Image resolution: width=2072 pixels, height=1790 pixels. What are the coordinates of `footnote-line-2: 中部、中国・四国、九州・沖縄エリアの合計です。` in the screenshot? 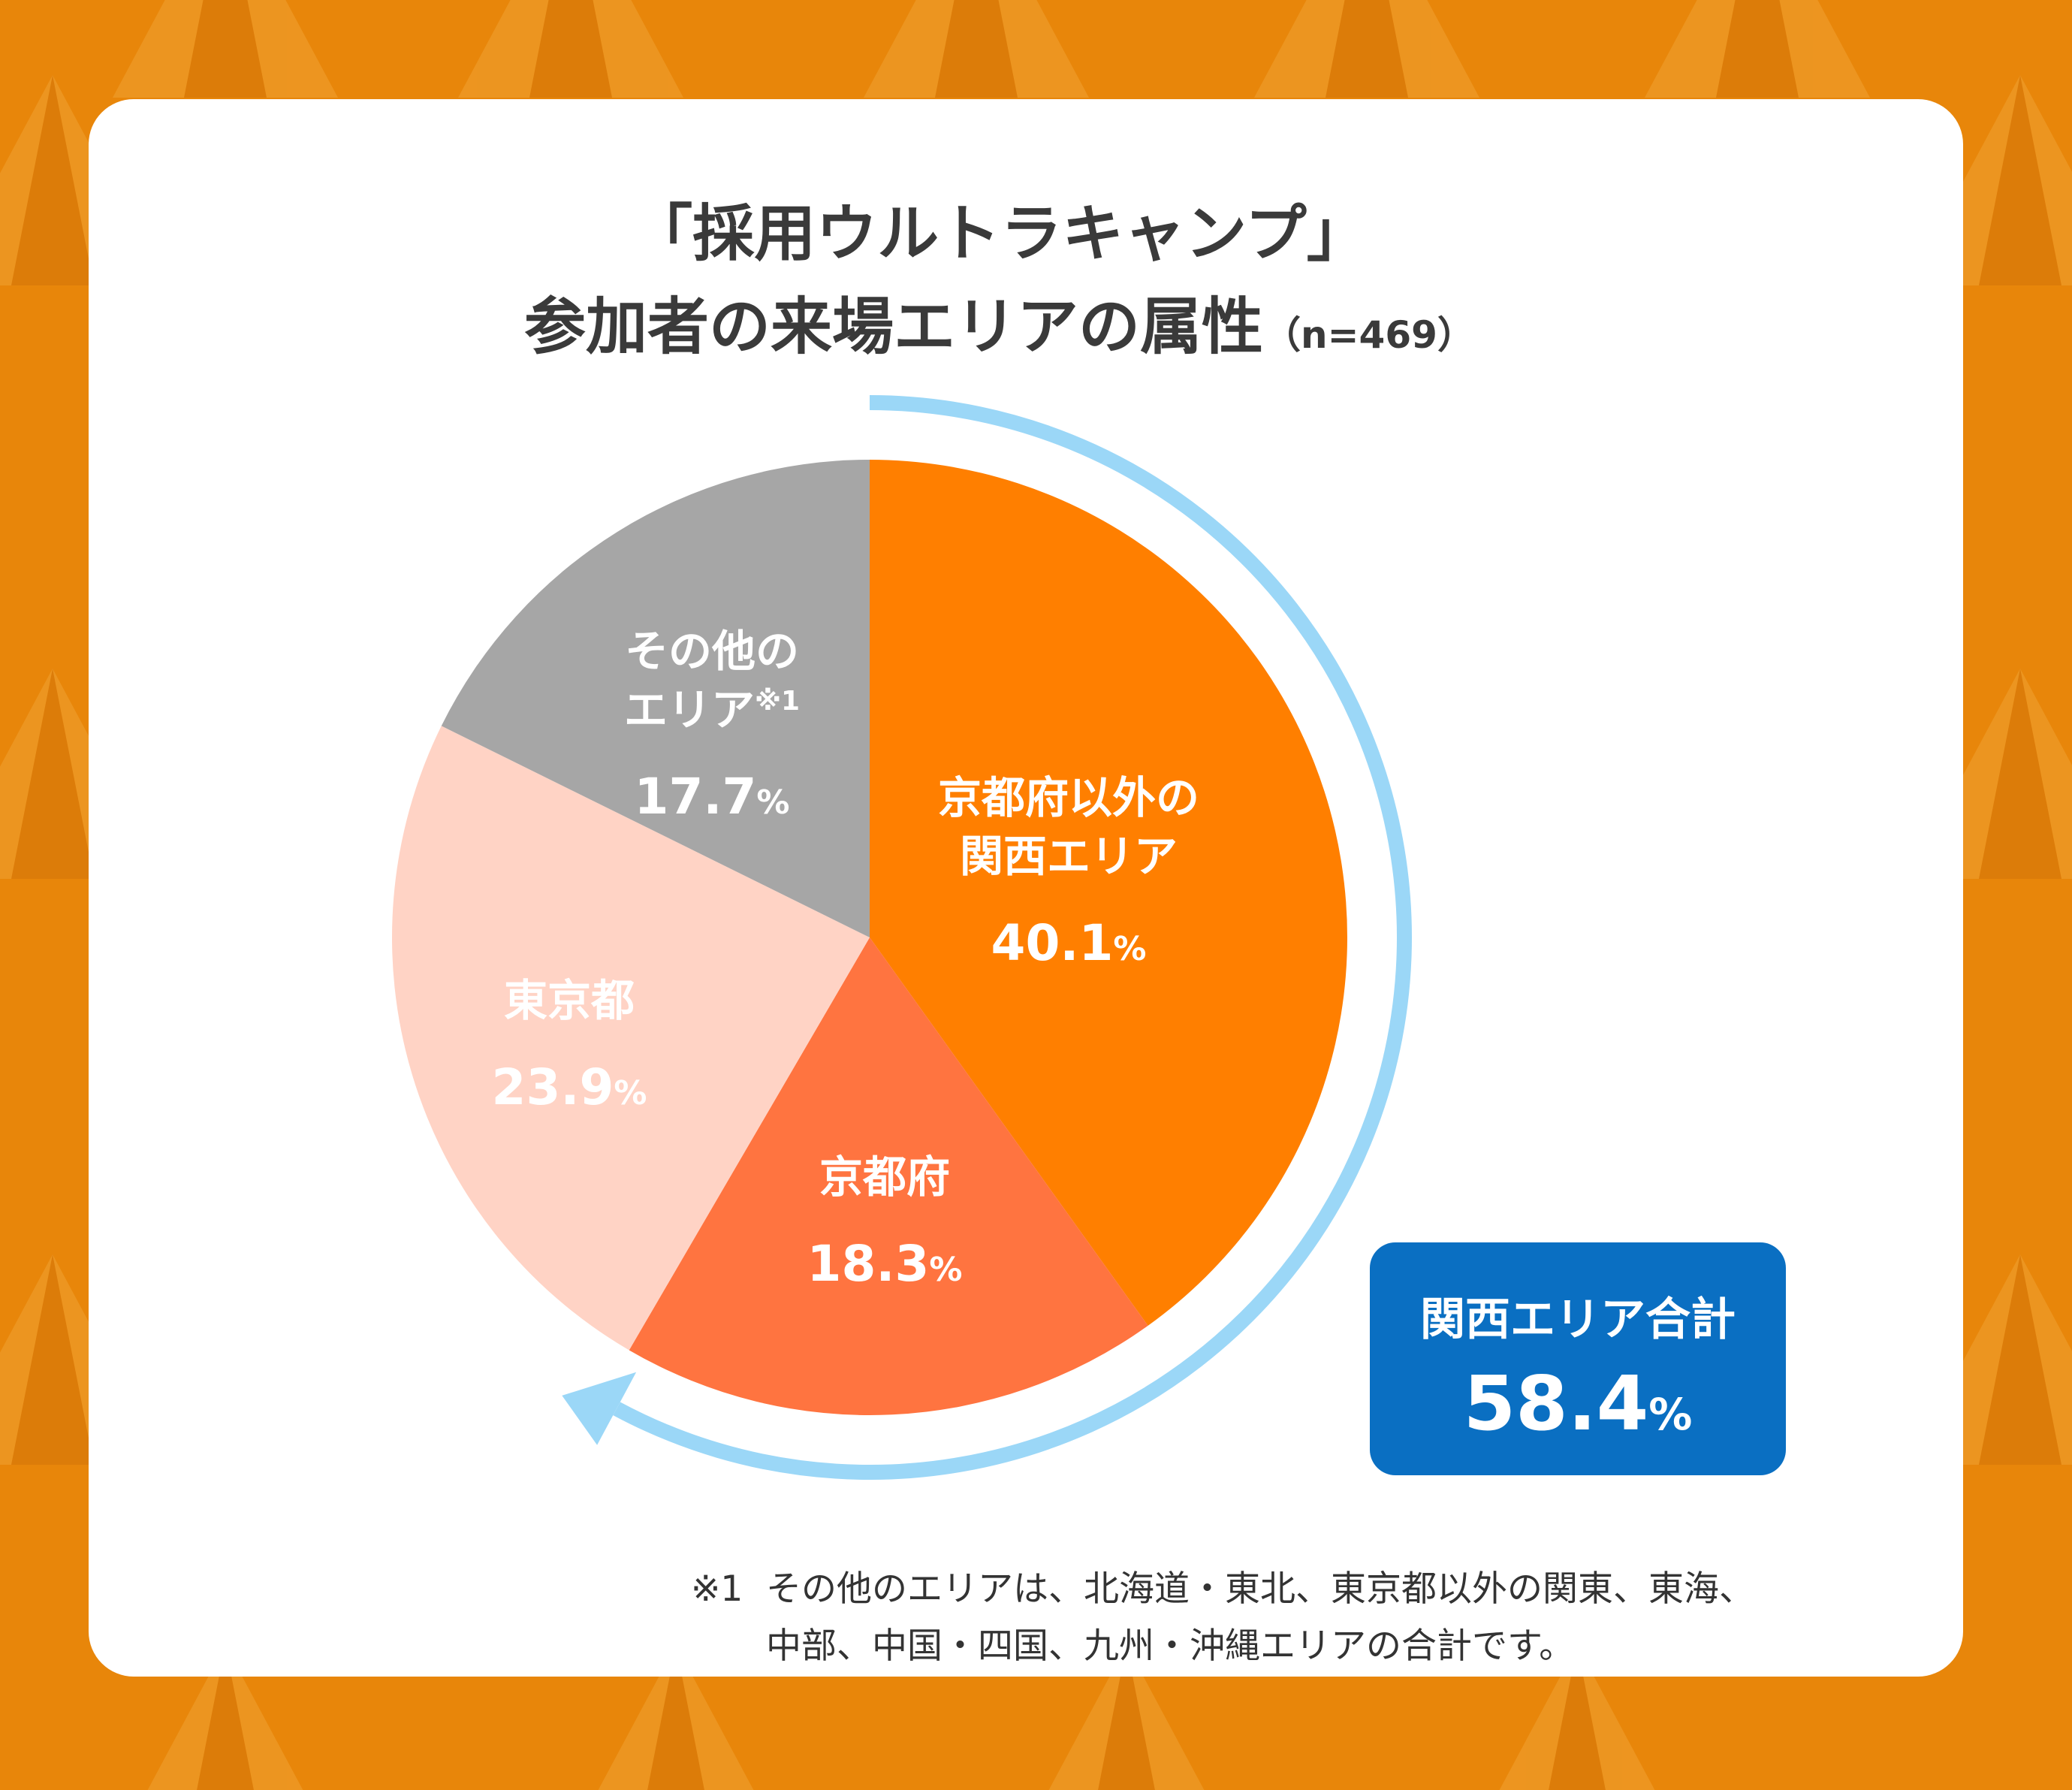 It's located at (1170, 1646).